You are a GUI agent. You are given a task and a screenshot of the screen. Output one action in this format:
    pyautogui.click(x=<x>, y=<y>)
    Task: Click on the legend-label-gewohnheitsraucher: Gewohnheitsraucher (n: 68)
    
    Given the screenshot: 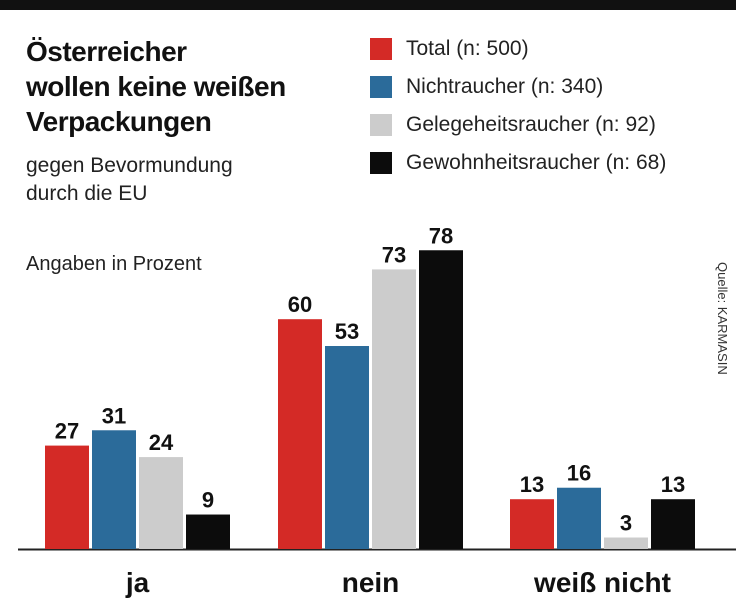 What is the action you would take?
    pyautogui.click(x=536, y=162)
    